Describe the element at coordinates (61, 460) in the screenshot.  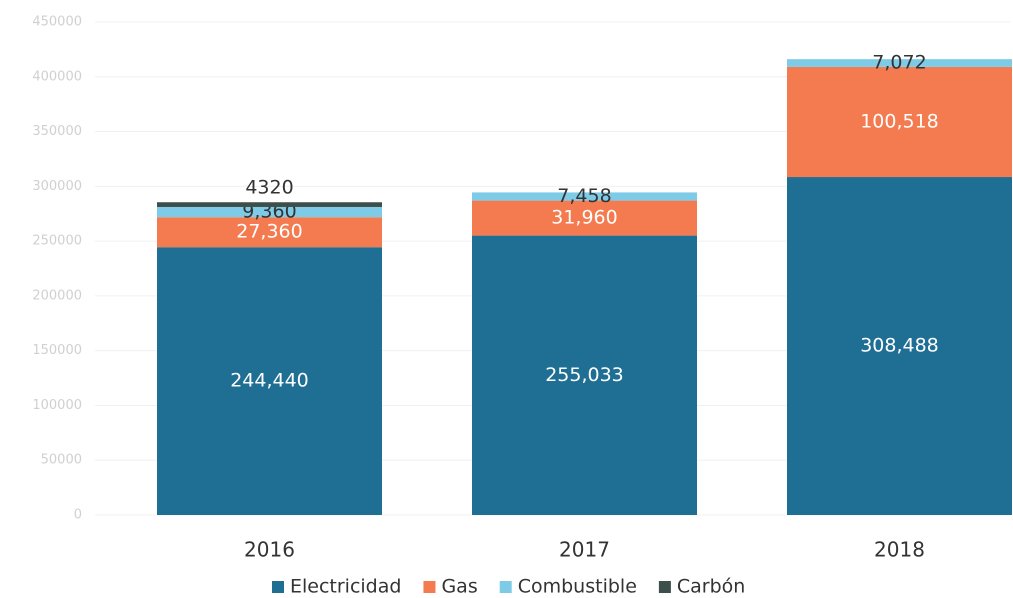
I see `y-tick-label: 50000` at that location.